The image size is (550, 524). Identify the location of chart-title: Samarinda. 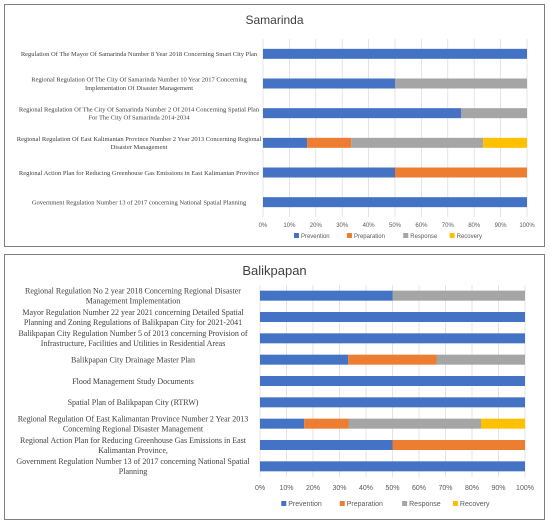
(274, 20).